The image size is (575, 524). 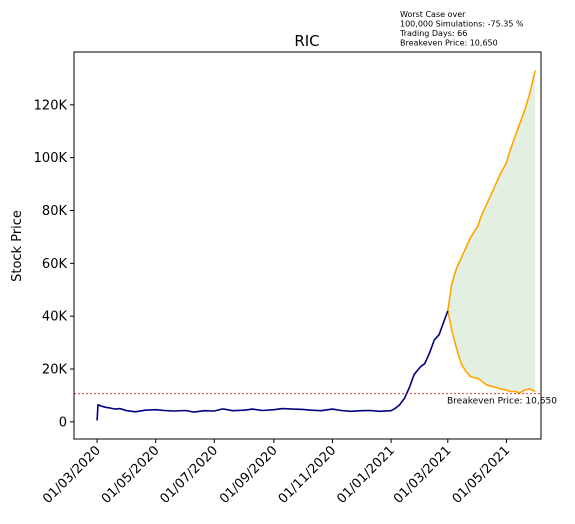 What do you see at coordinates (131, 475) in the screenshot?
I see `x-tick-label: 01/05/2020` at bounding box center [131, 475].